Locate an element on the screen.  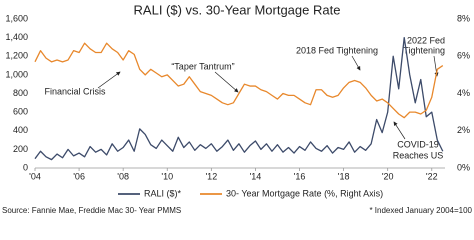
footnote: * Indexed January 2004=100 is located at coordinates (420, 210).